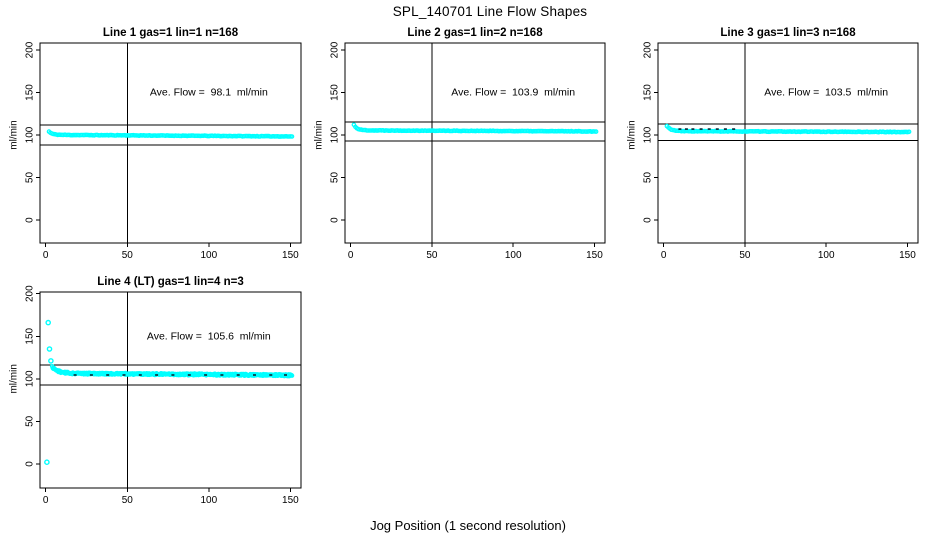  I want to click on panel-title: Line 1 gas=1 lin=1 n=168, so click(171, 33).